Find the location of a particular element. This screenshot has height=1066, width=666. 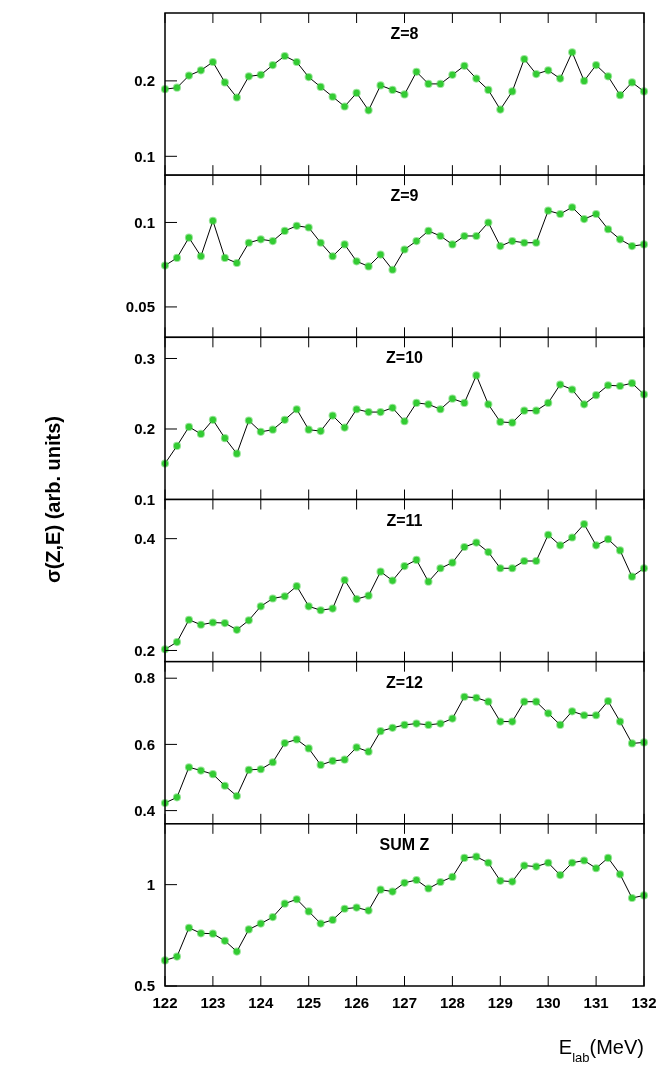

x-tick-label: 125 is located at coordinates (309, 1002).